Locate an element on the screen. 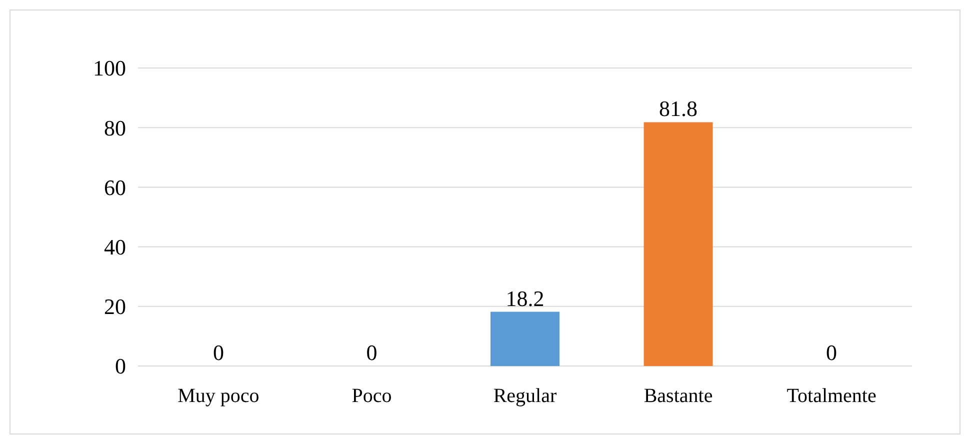 This screenshot has height=444, width=970. y-tick-label: 60 is located at coordinates (115, 187).